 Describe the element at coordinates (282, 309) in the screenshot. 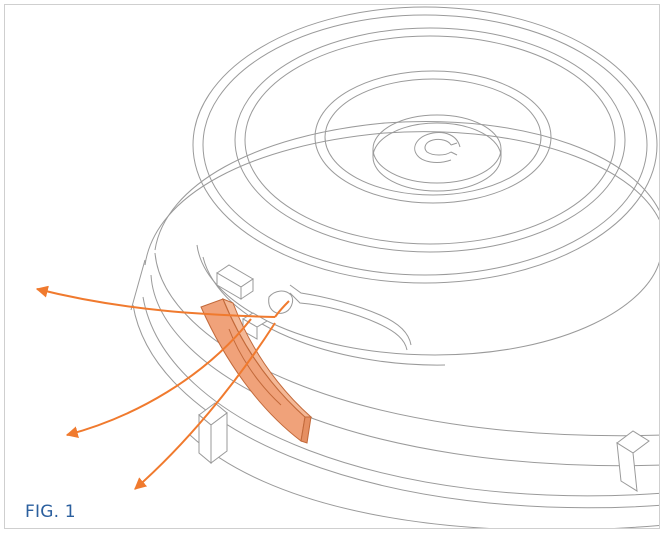

I see `arrow-upper-tail` at that location.